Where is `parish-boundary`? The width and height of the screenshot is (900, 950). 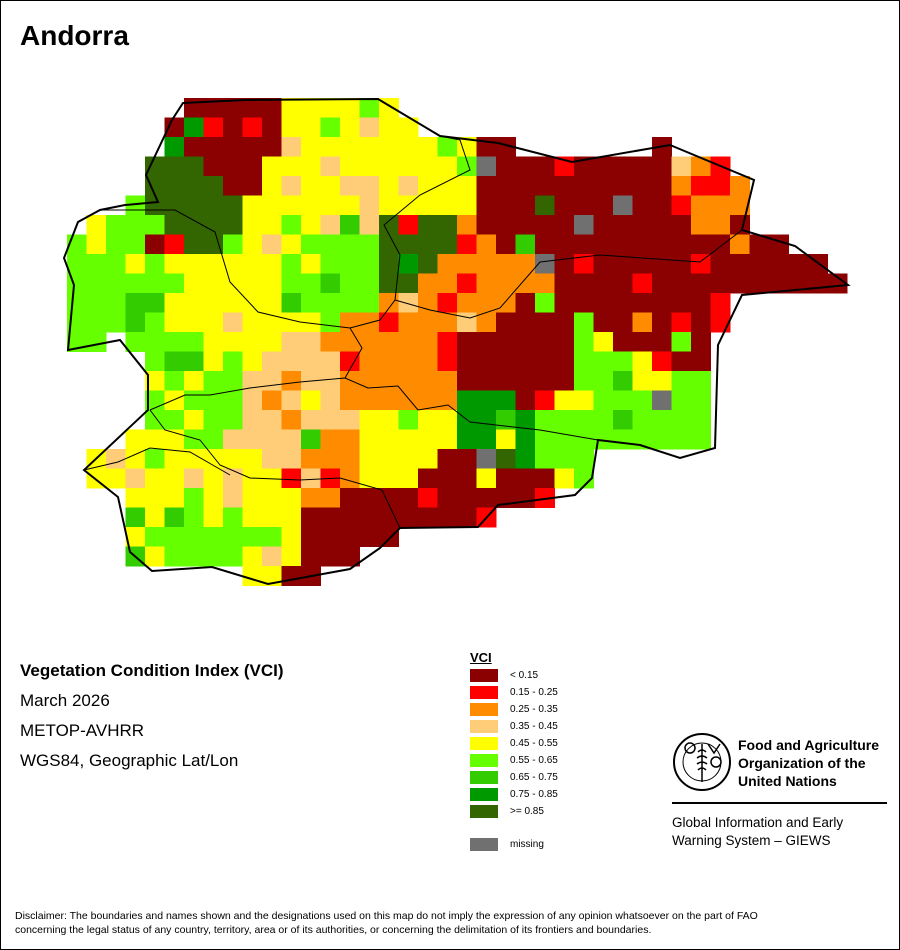 parish-boundary is located at coordinates (471, 409).